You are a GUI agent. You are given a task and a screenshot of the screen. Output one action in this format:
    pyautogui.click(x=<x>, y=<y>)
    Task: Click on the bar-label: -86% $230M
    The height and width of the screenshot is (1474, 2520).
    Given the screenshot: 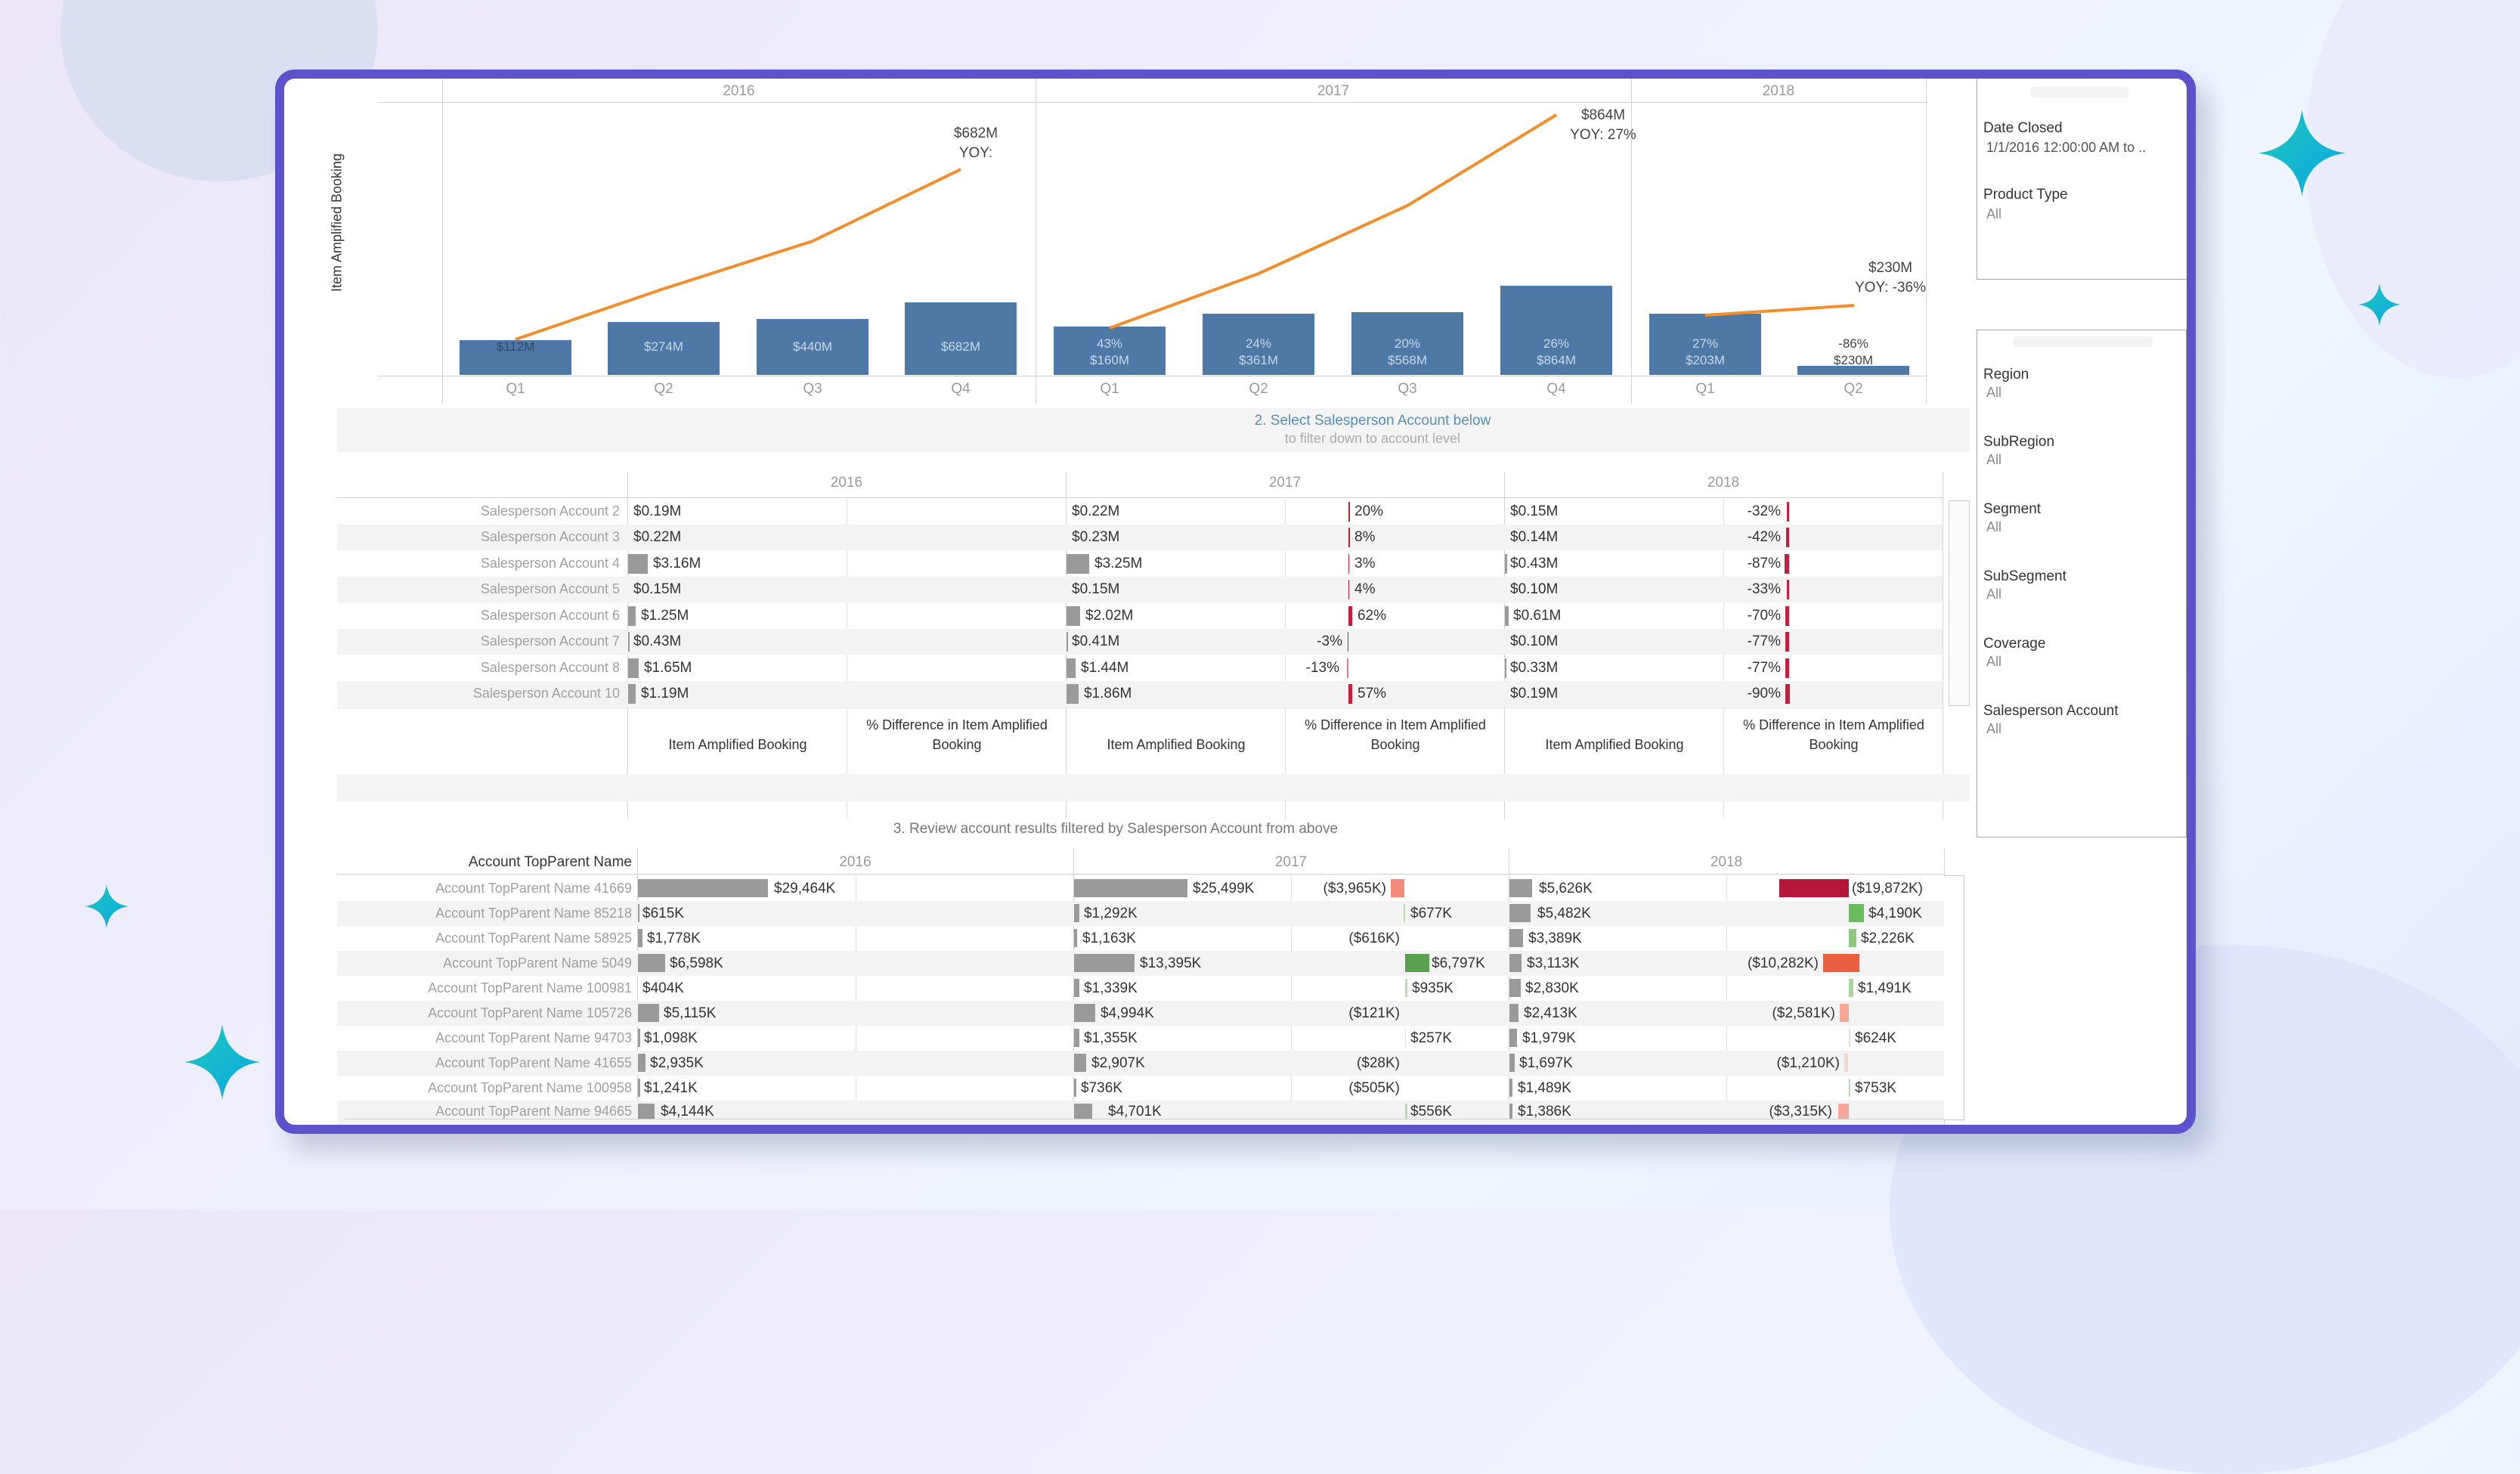 What is the action you would take?
    pyautogui.click(x=1854, y=351)
    